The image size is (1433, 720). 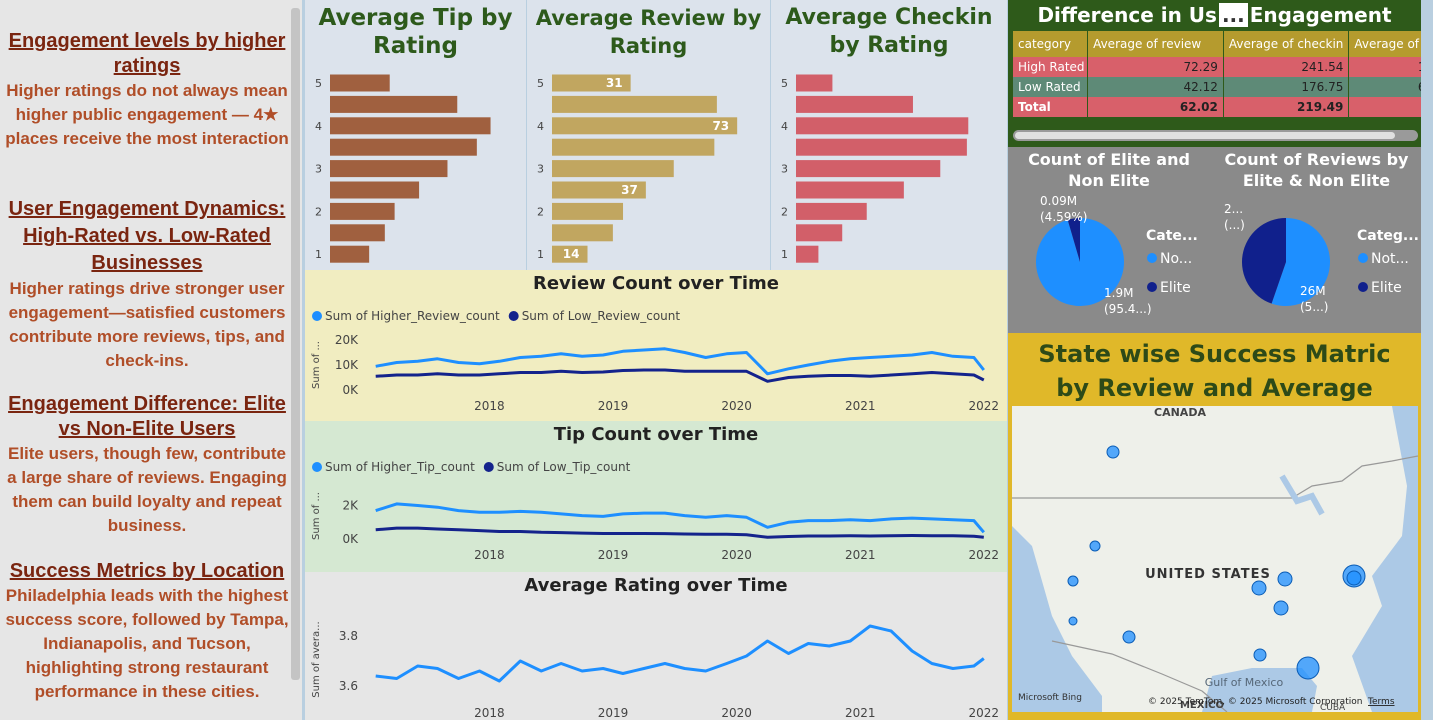 What do you see at coordinates (489, 555) in the screenshot?
I see `x-tick-label: 2018` at bounding box center [489, 555].